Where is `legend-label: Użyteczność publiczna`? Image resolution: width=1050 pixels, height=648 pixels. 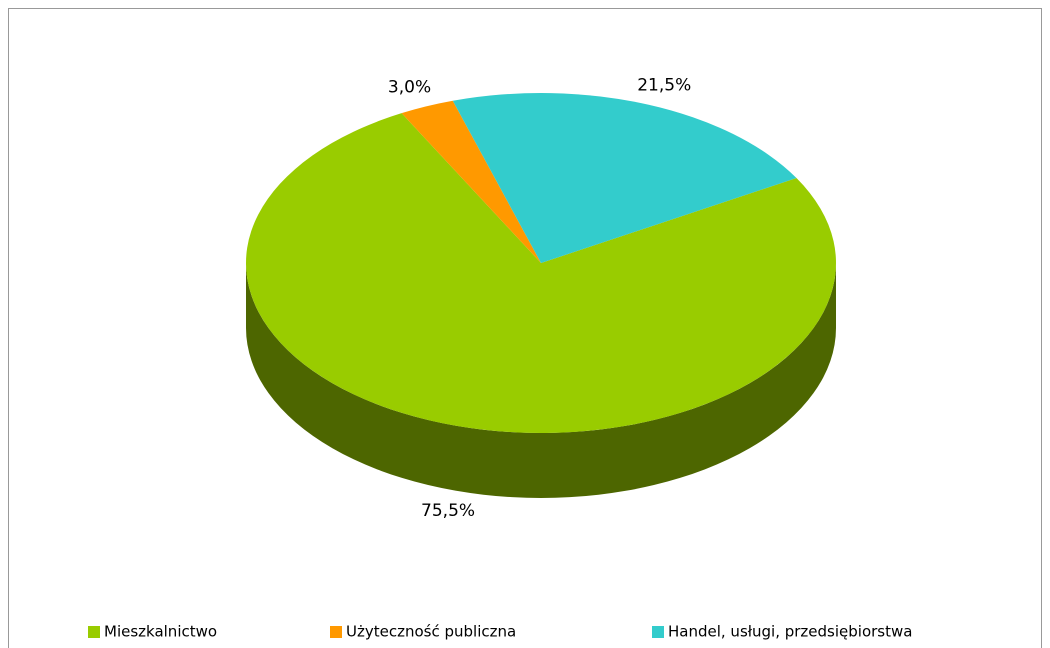 legend-label: Użyteczność publiczna is located at coordinates (431, 632).